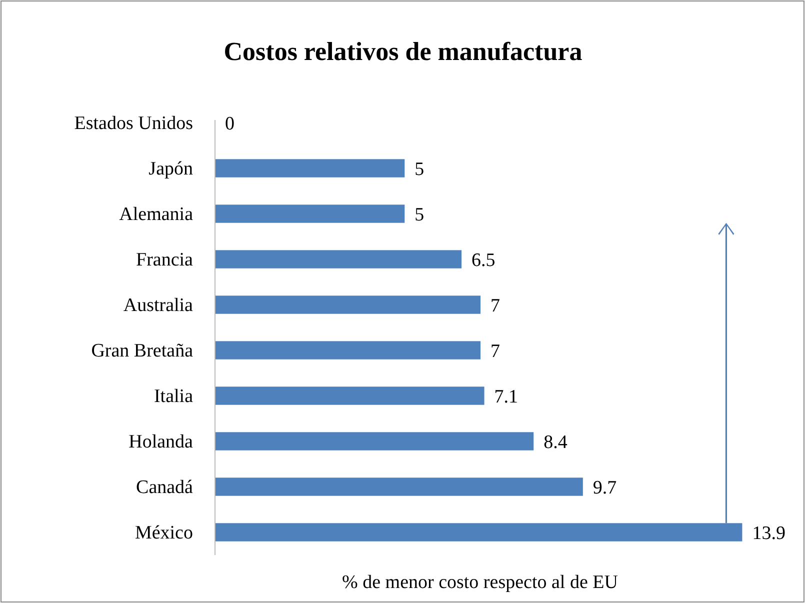  Describe the element at coordinates (229, 123) in the screenshot. I see `data-label: 0` at that location.